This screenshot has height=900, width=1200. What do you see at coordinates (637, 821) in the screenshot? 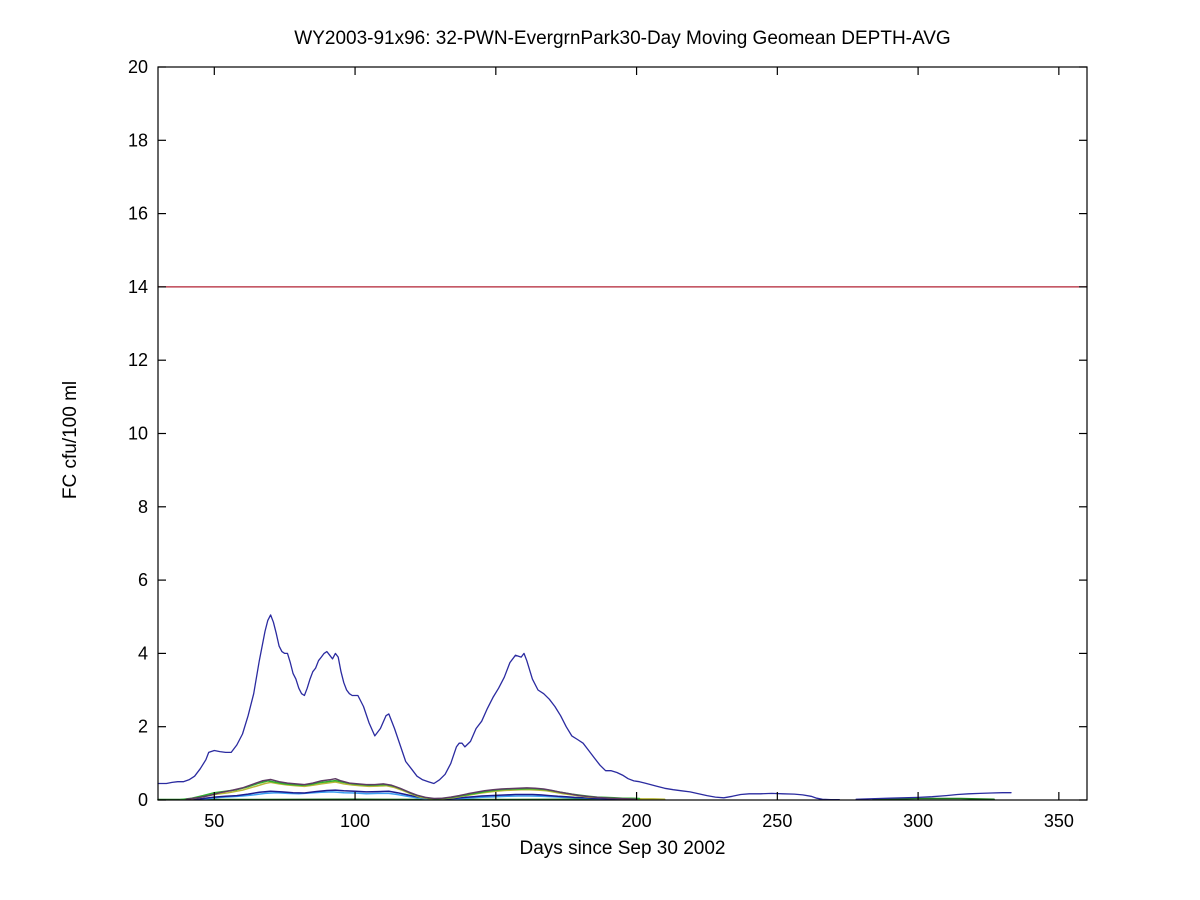
I see `x-tick-label: 200` at bounding box center [637, 821].